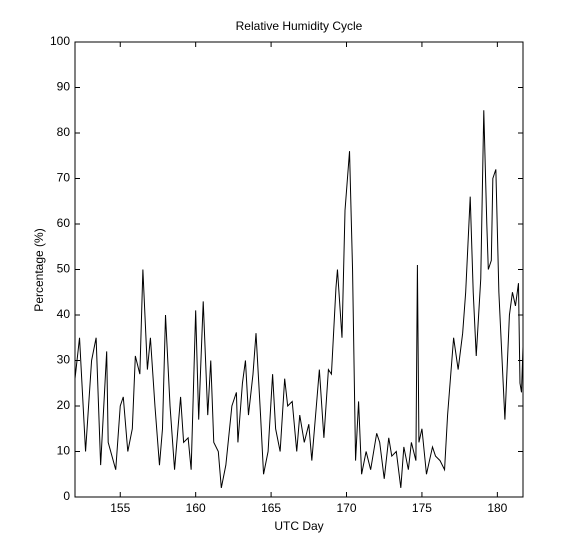  I want to click on y-tick-label: 20, so click(64, 405).